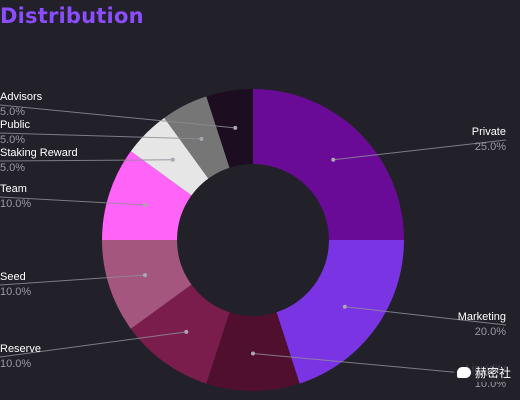 Image resolution: width=520 pixels, height=400 pixels. Describe the element at coordinates (21, 97) in the screenshot. I see `label-advisors: Advisors` at that location.